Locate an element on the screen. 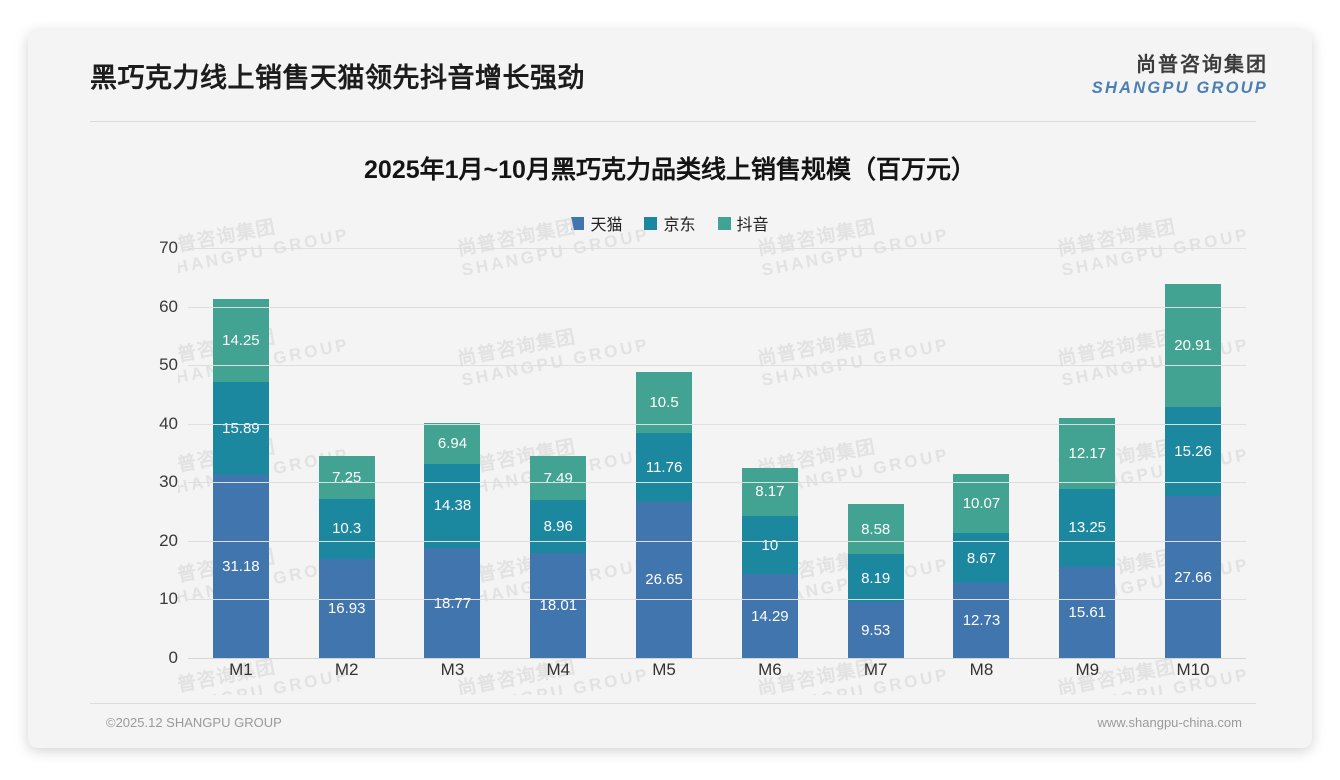 This screenshot has width=1340, height=780. bar-column-M7: 9.53 8.19 8.58 is located at coordinates (875, 453).